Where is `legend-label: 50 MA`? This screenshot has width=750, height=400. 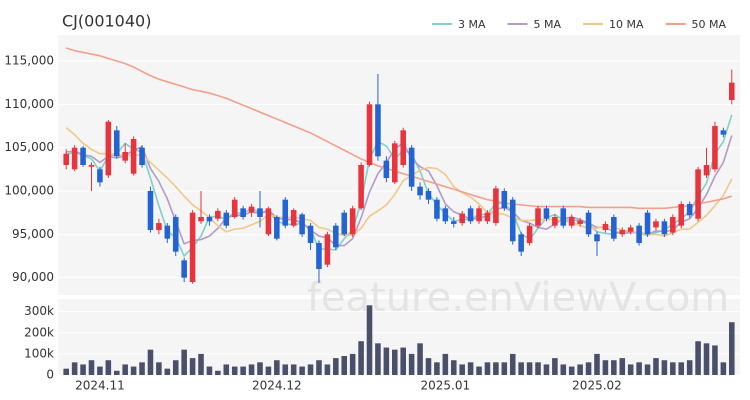 legend-label: 50 MA is located at coordinates (709, 24).